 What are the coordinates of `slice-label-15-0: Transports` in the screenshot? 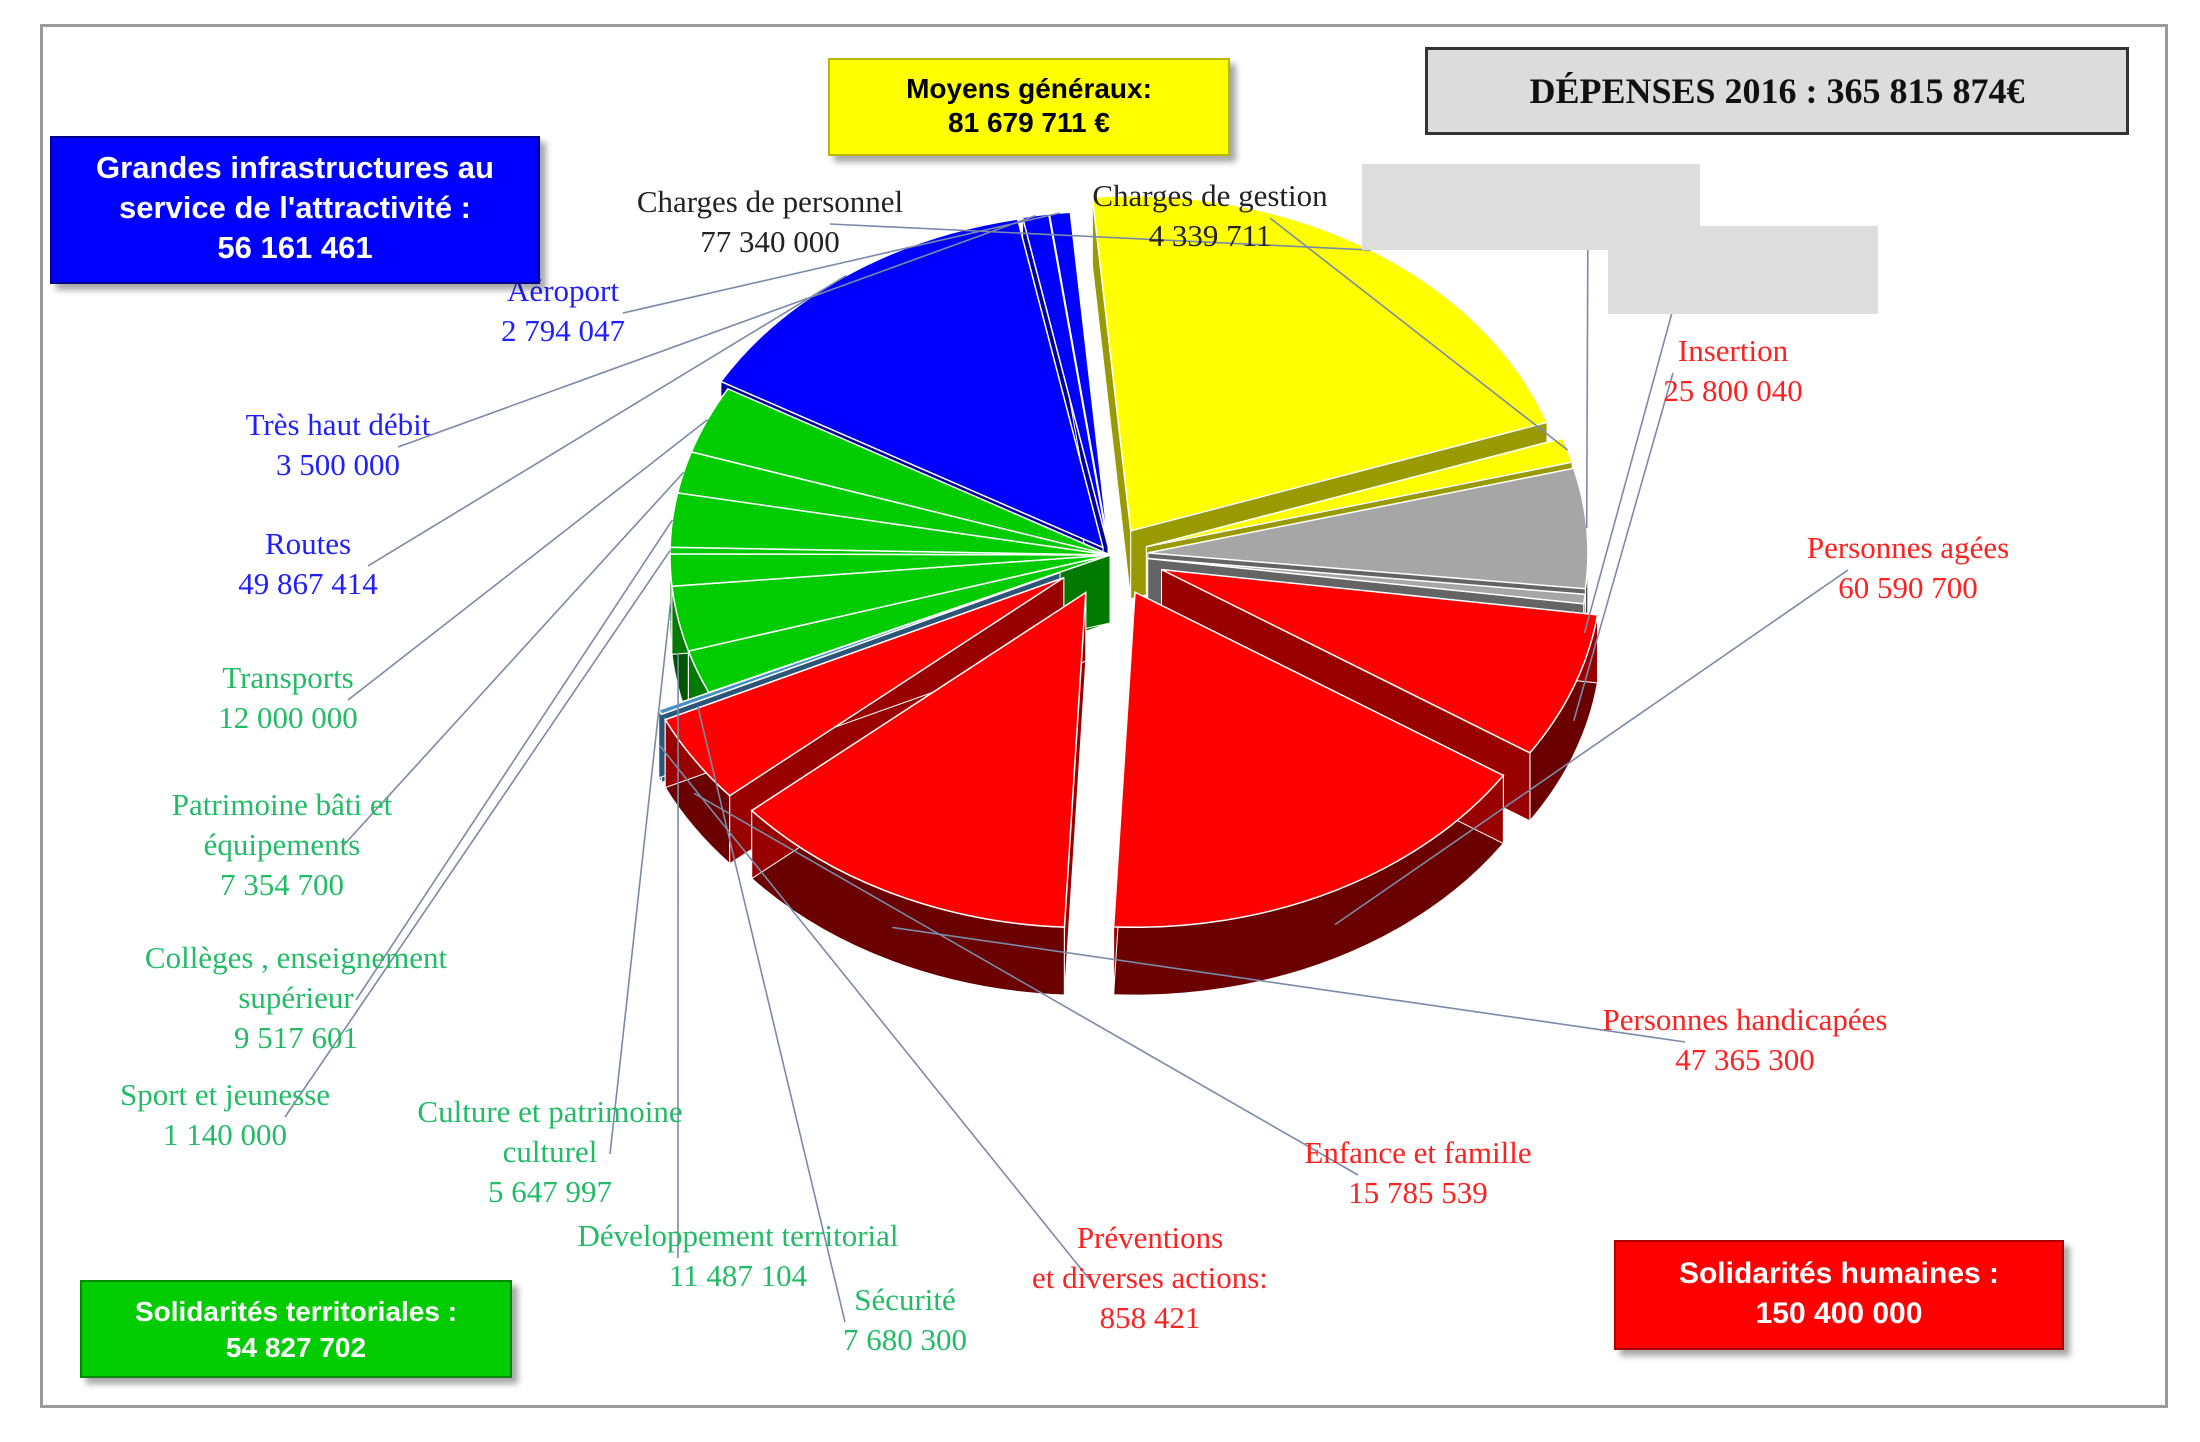 It's located at (288, 677).